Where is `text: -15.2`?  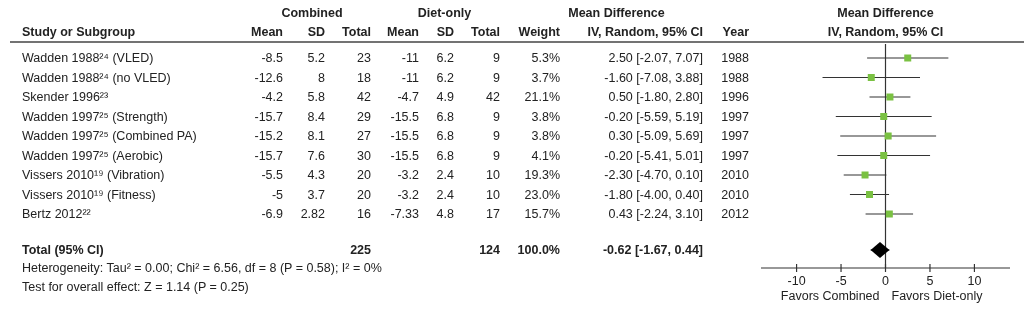 text: -15.2 is located at coordinates (268, 136).